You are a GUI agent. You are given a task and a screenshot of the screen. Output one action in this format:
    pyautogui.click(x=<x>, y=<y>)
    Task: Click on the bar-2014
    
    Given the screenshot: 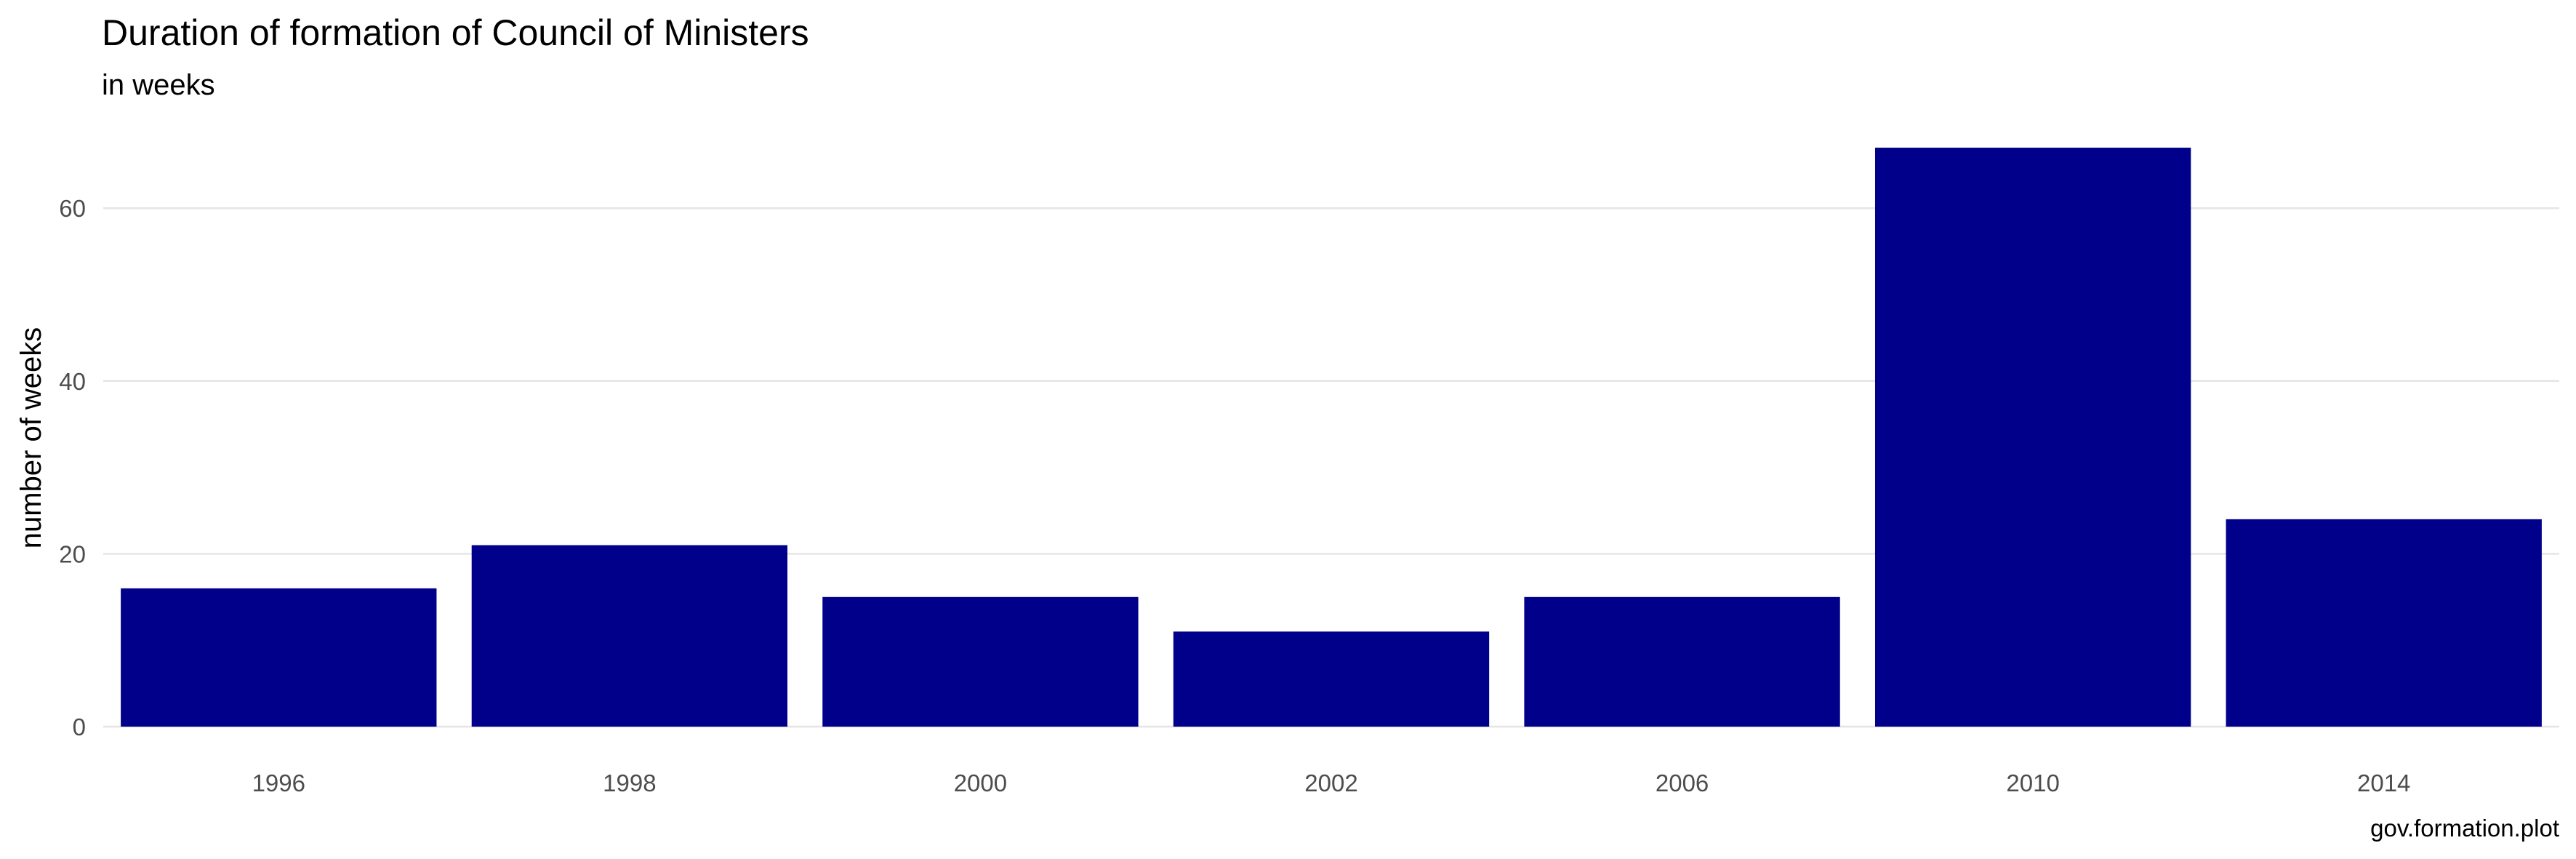 What is the action you would take?
    pyautogui.click(x=2384, y=623)
    